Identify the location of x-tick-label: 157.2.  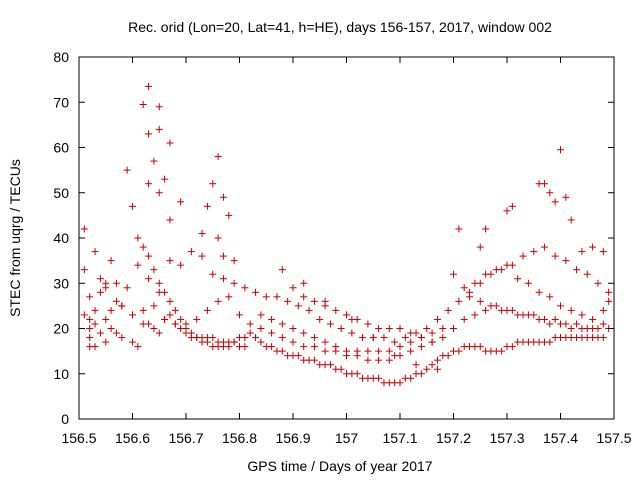
(453, 438).